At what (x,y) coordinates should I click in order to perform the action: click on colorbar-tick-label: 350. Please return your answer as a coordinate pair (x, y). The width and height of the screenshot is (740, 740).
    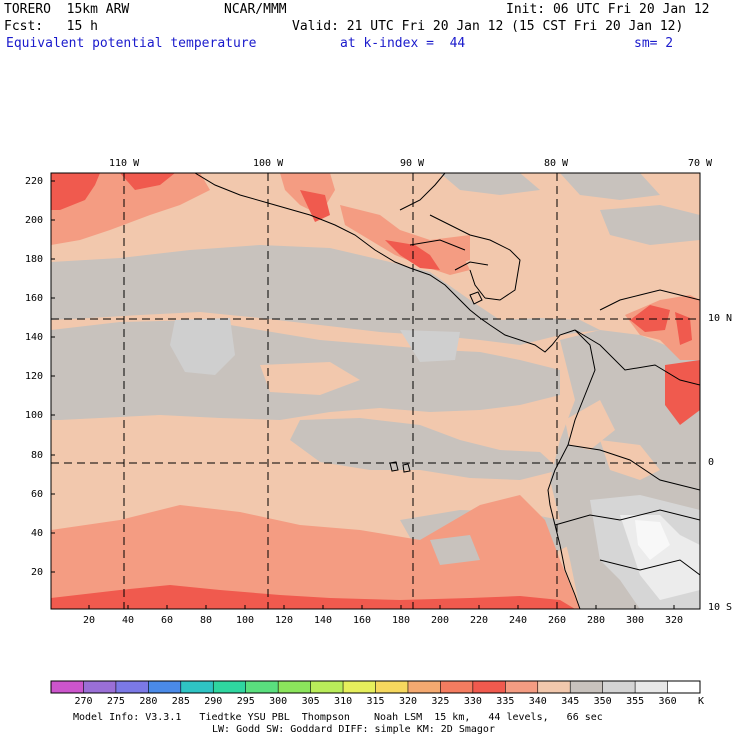
    Looking at the image, I should click on (602, 701).